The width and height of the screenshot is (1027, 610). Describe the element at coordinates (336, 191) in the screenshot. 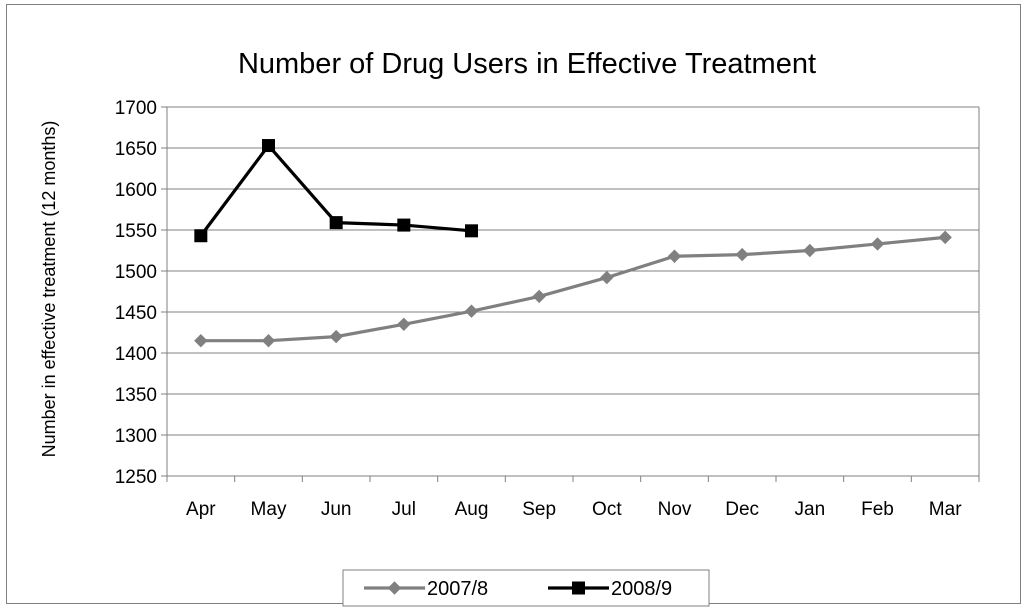

I see `series-2008/9` at that location.